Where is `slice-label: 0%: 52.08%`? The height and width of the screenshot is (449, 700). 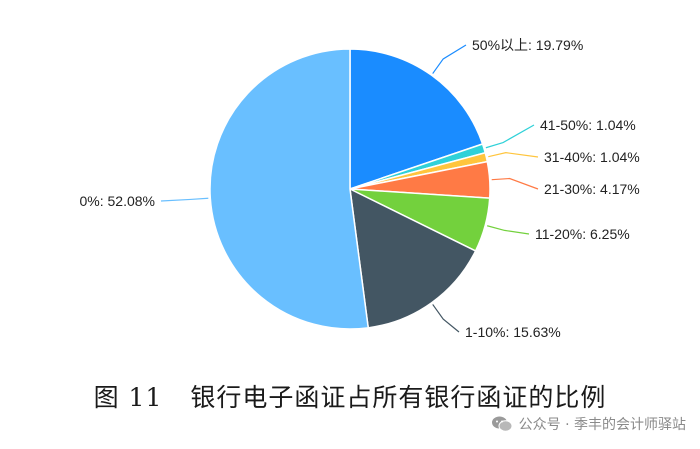
slice-label: 0%: 52.08% is located at coordinates (118, 201).